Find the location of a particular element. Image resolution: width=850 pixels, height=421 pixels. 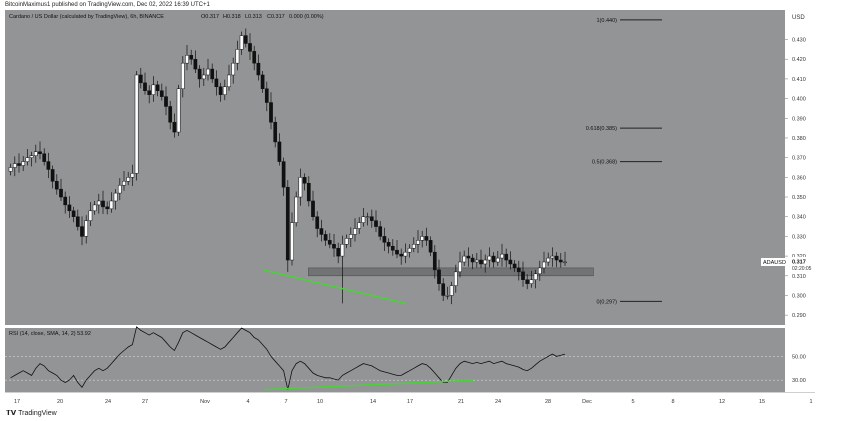

x-tick-label: 1 is located at coordinates (810, 402).